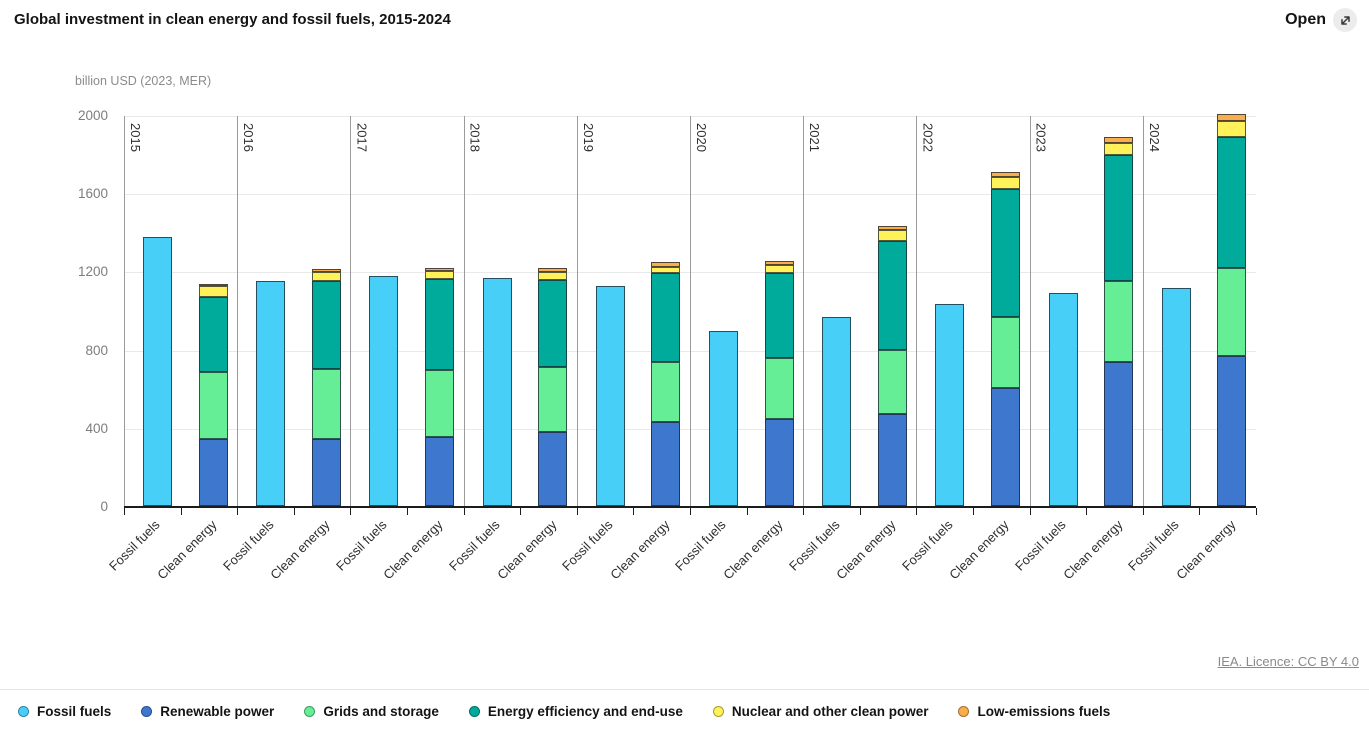  I want to click on bar-fossil-fuels-2023, so click(1063, 399).